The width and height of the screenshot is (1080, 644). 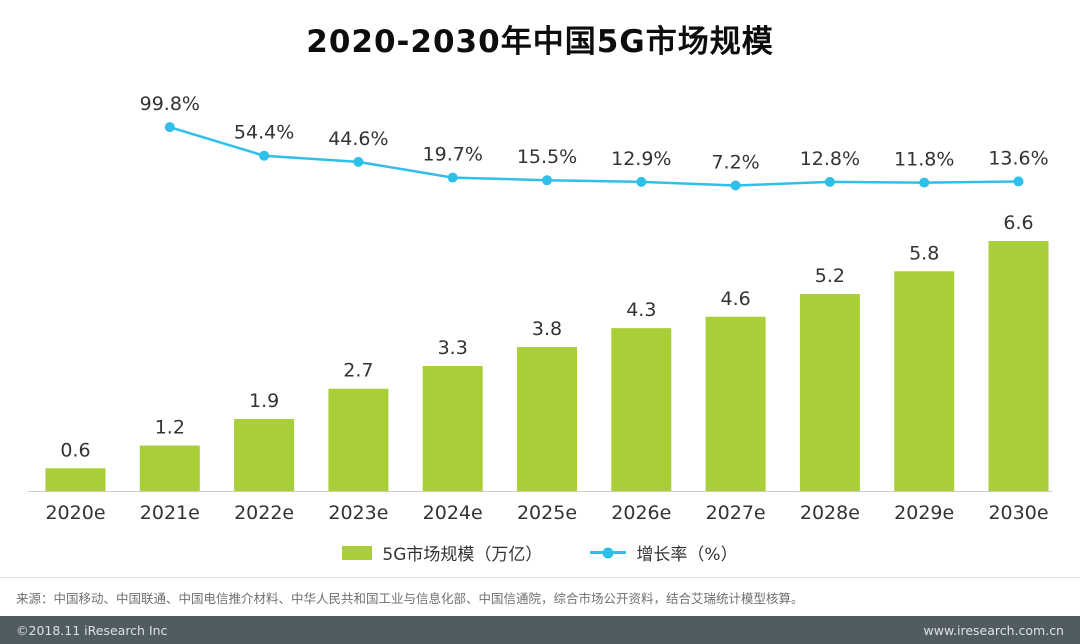 What do you see at coordinates (736, 513) in the screenshot?
I see `x-axis-label: 2027e` at bounding box center [736, 513].